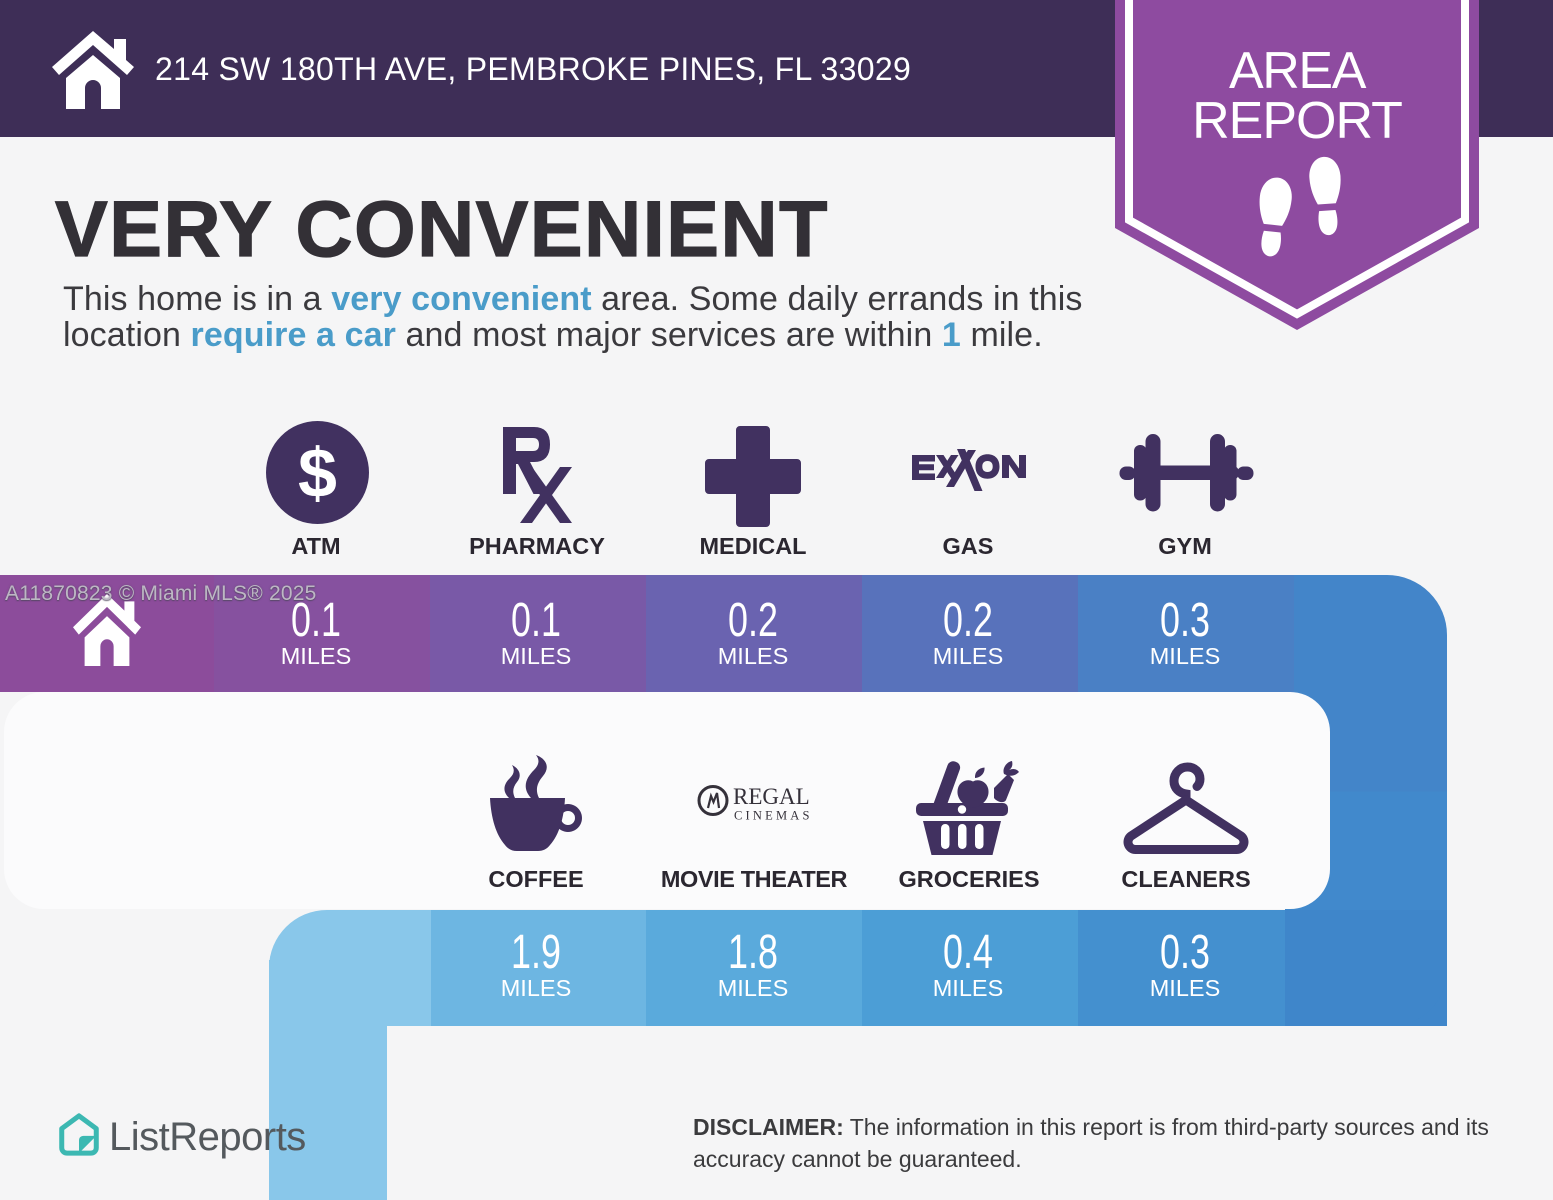  Describe the element at coordinates (773, 816) in the screenshot. I see `svg-text: CINEMAS` at that location.